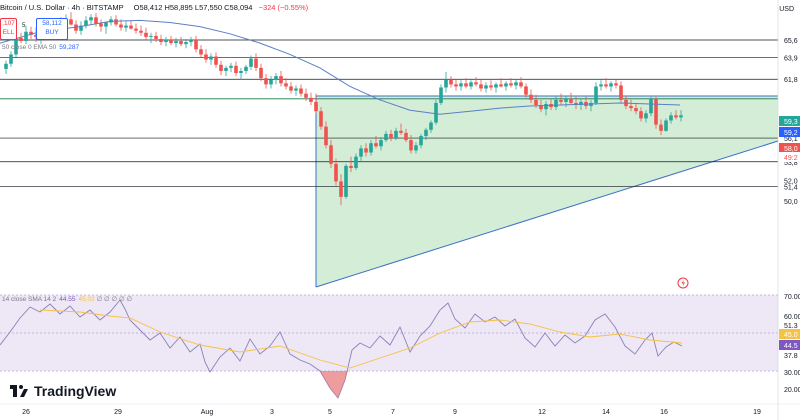 The image size is (800, 420). Describe the element at coordinates (791, 139) in the screenshot. I see `price-axis-label: 56,1` at that location.